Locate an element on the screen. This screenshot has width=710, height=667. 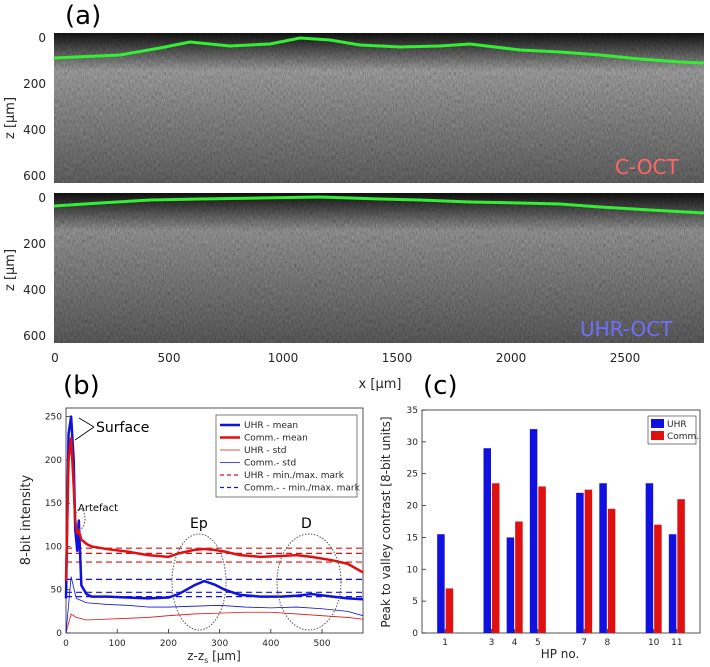
d-ellipse is located at coordinates (309, 582).